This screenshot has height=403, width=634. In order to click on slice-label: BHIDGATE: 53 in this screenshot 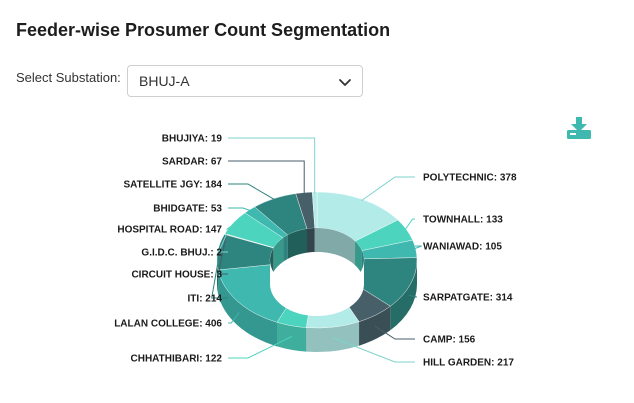, I will do `click(187, 209)`.